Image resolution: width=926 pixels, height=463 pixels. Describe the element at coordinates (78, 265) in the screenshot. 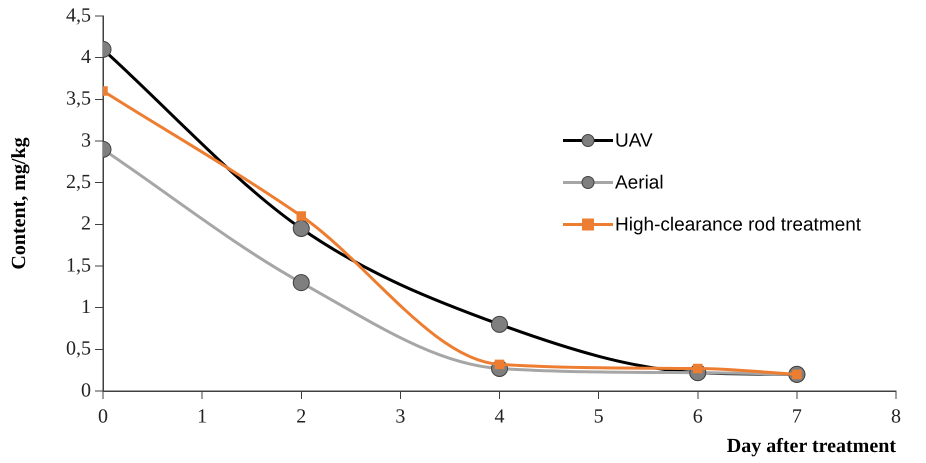

I see `y-tick-label: 1,5` at that location.